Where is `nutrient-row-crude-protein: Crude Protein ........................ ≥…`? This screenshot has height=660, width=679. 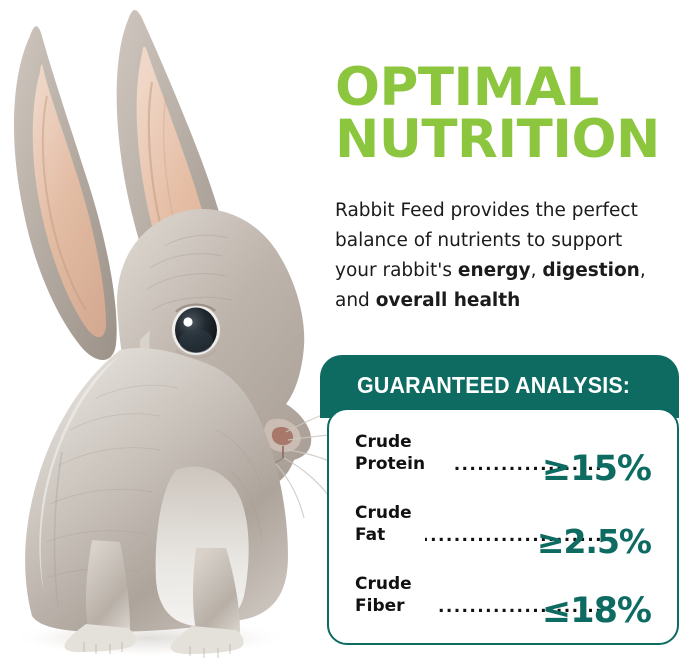 nutrient-row-crude-protein: Crude Protein ........................ ≥… is located at coordinates (506, 465).